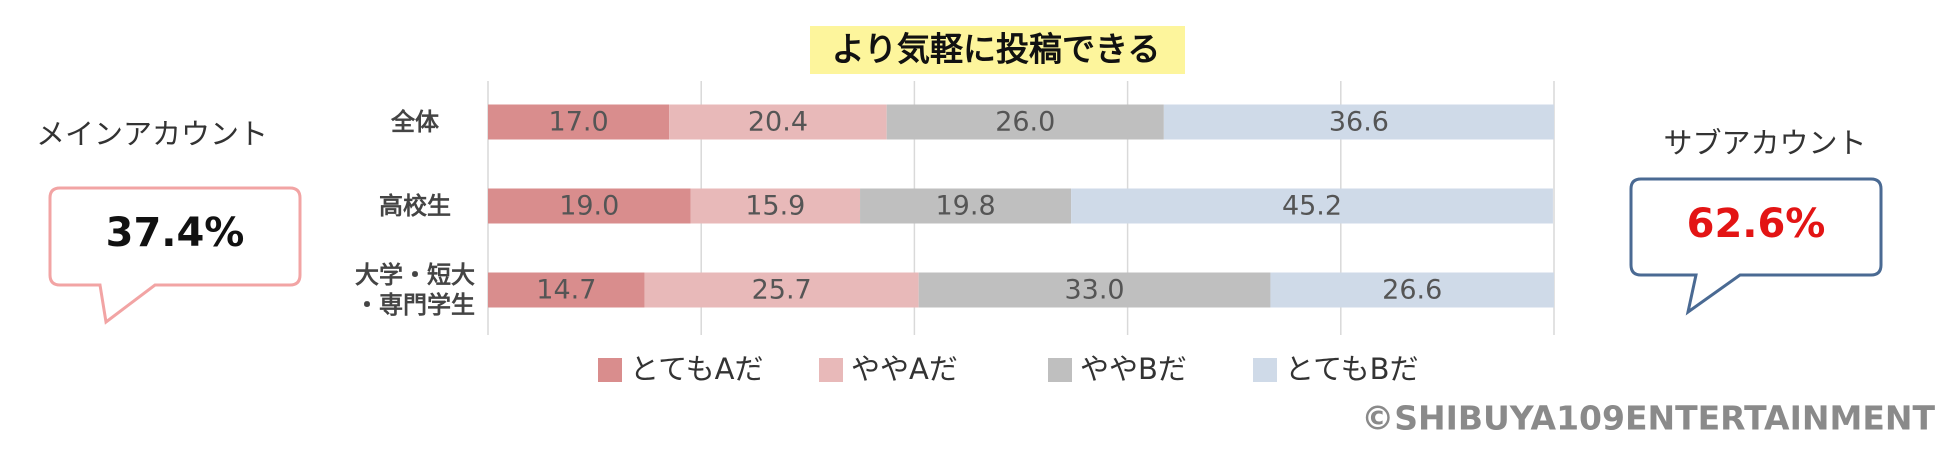 The height and width of the screenshot is (460, 1950). I want to click on legend-label: ややBだ, so click(1133, 369).